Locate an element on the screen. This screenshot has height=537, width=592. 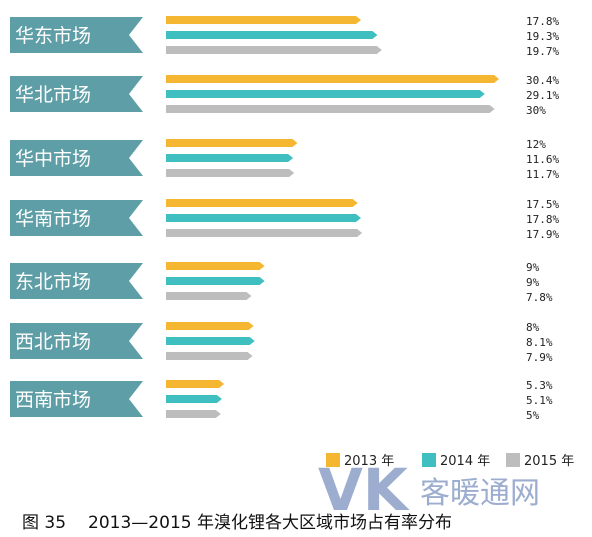
data-label: 17.5% is located at coordinates (542, 204).